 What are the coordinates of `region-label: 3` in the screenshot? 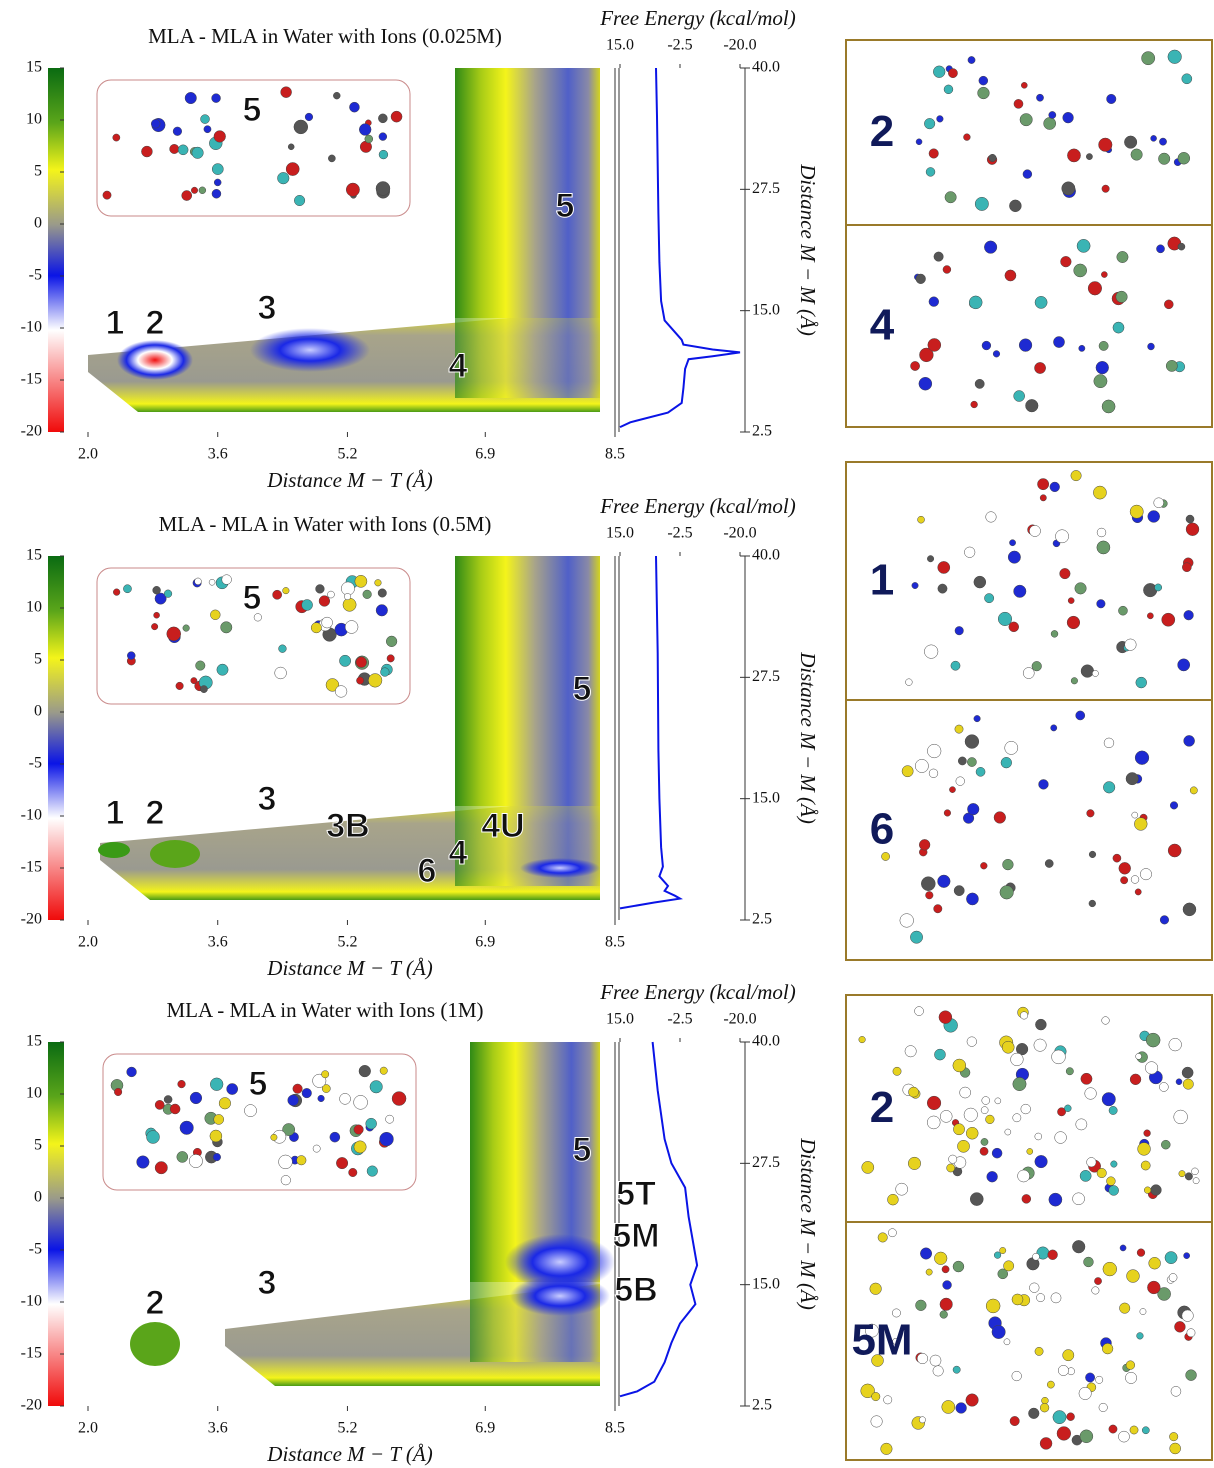 It's located at (267, 308).